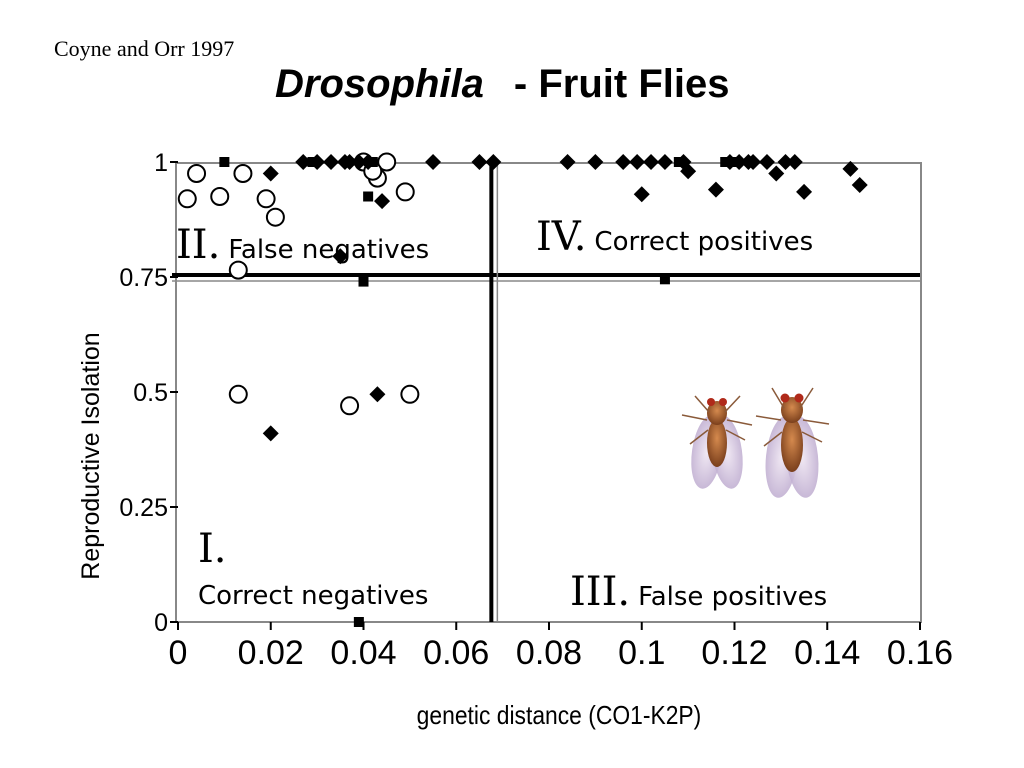 Image resolution: width=1024 pixels, height=768 pixels. What do you see at coordinates (717, 442) in the screenshot?
I see `fruit-fly-left` at bounding box center [717, 442].